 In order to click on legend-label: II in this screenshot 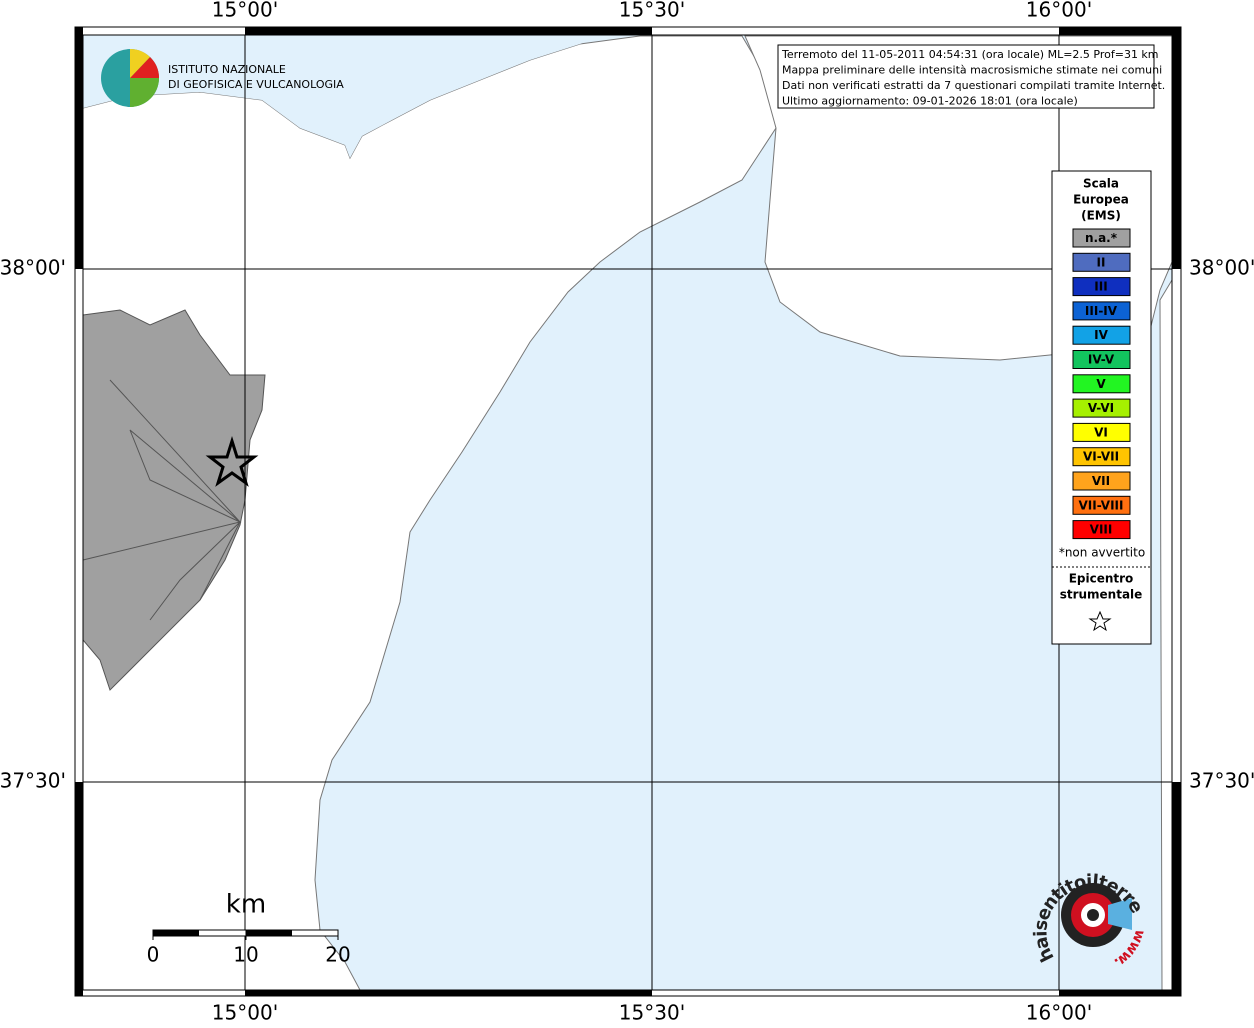, I will do `click(1101, 262)`.